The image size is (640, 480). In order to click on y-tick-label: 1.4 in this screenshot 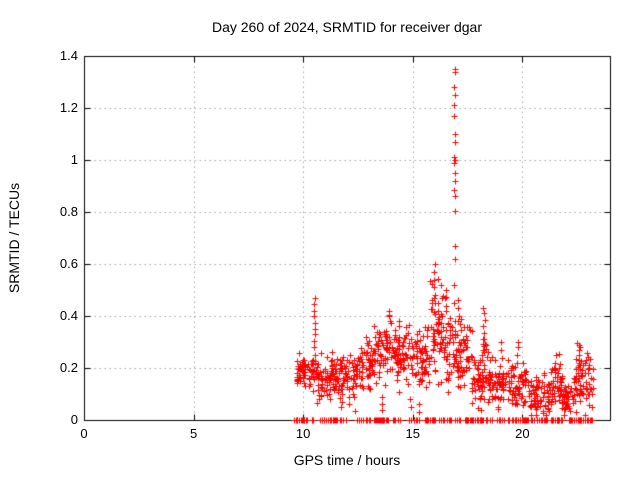, I will do `click(68, 55)`.